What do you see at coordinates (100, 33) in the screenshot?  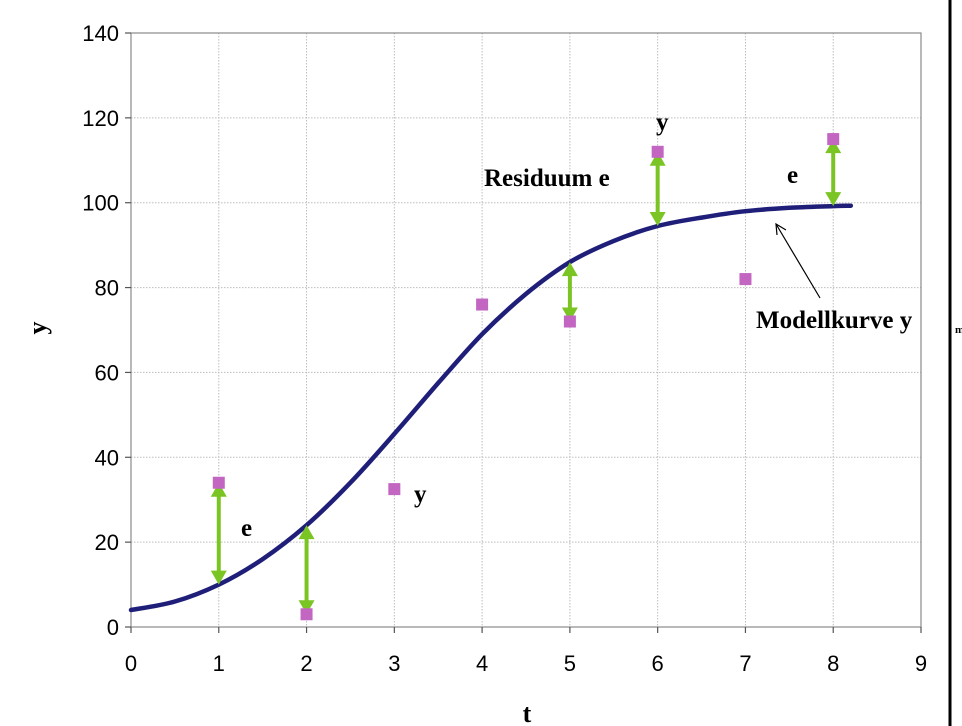 I see `y-tick-label: 140` at bounding box center [100, 33].